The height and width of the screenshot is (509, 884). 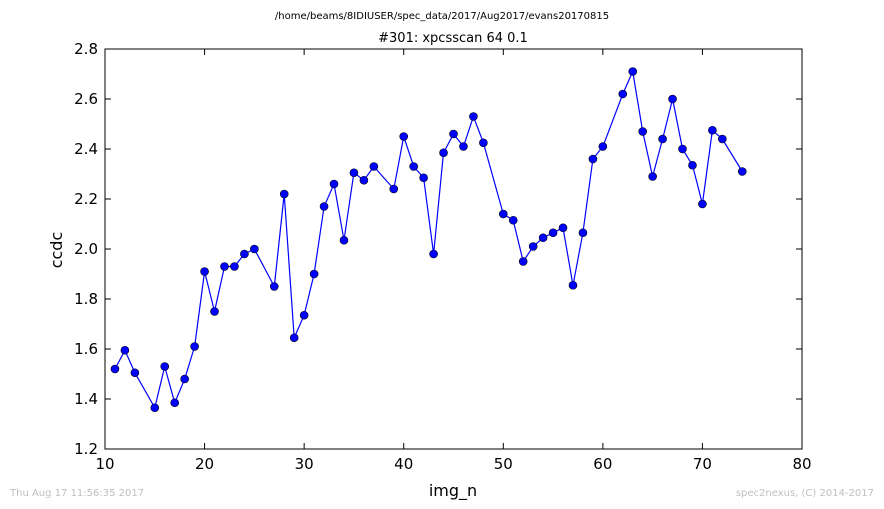 I want to click on y-tick-label: 2.2, so click(x=86, y=199).